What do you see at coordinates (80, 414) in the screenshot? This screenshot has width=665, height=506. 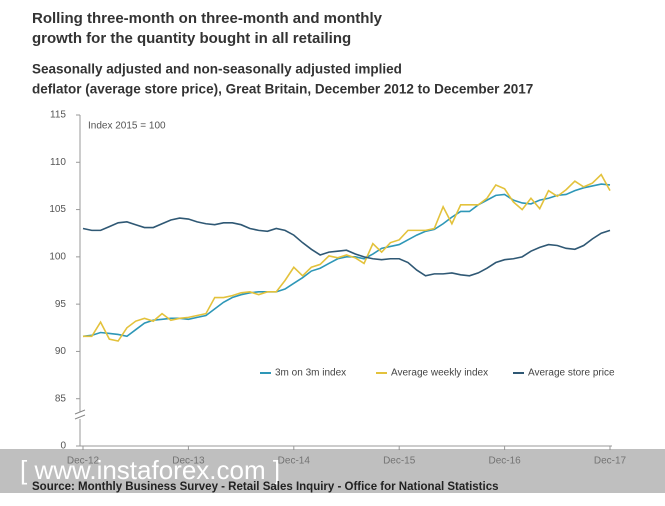 I see `axis-break` at bounding box center [80, 414].